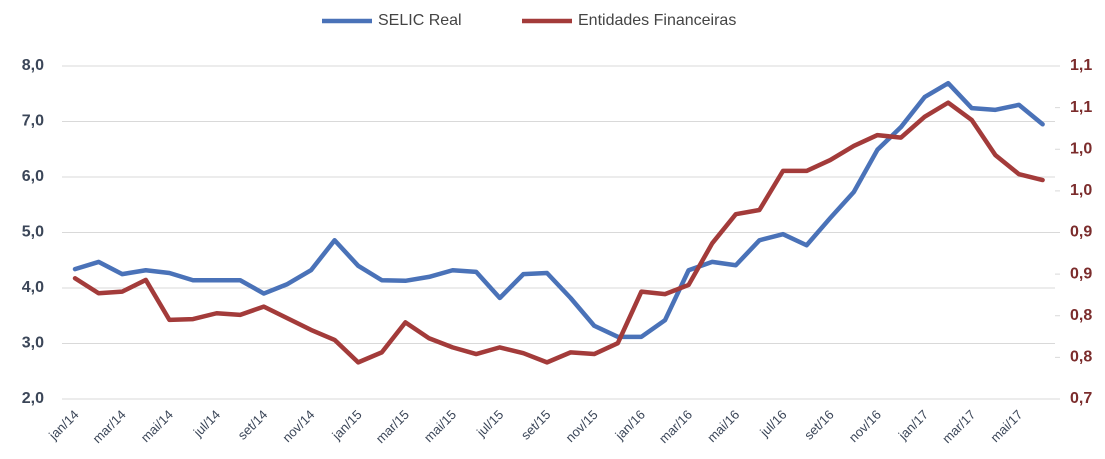  What do you see at coordinates (63, 425) in the screenshot?
I see `x-tick-label: jan/14` at bounding box center [63, 425].